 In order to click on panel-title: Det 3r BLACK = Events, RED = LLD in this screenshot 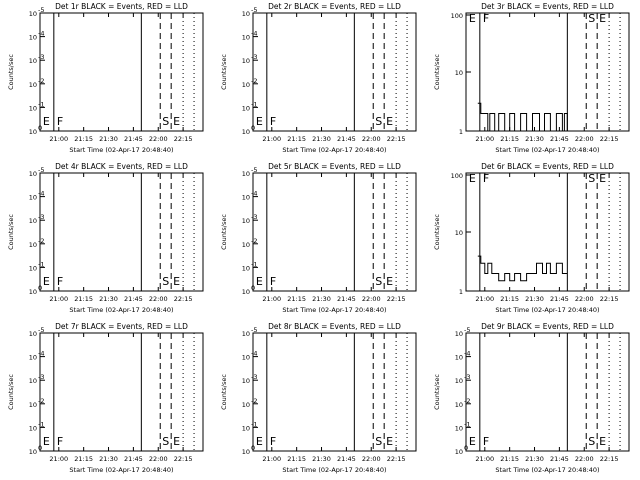, I will do `click(547, 6)`.